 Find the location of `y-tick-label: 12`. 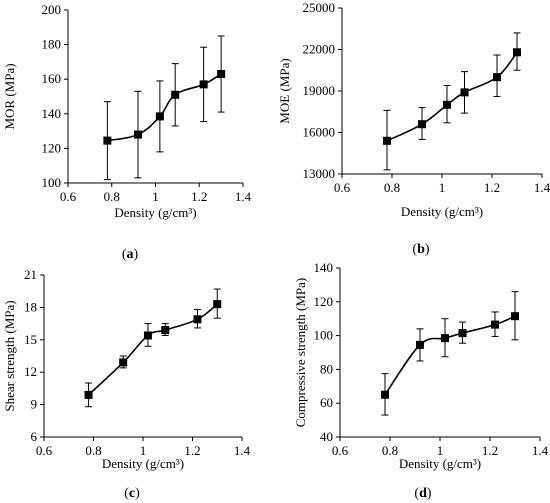

y-tick-label: 12 is located at coordinates (30, 371).